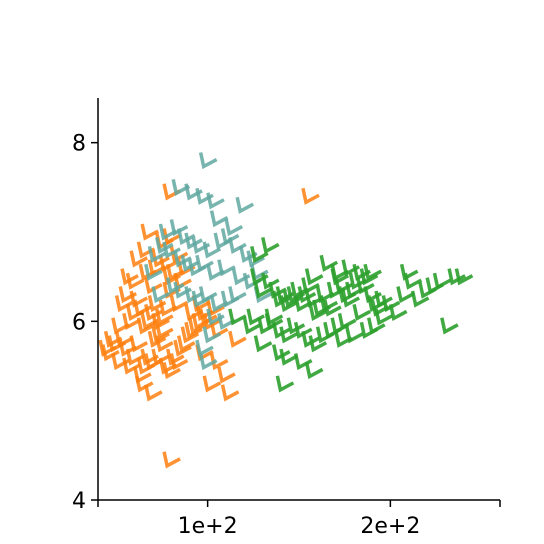 Image resolution: width=544 pixels, height=544 pixels. I want to click on y-tick-label-0: 4, so click(79, 501).